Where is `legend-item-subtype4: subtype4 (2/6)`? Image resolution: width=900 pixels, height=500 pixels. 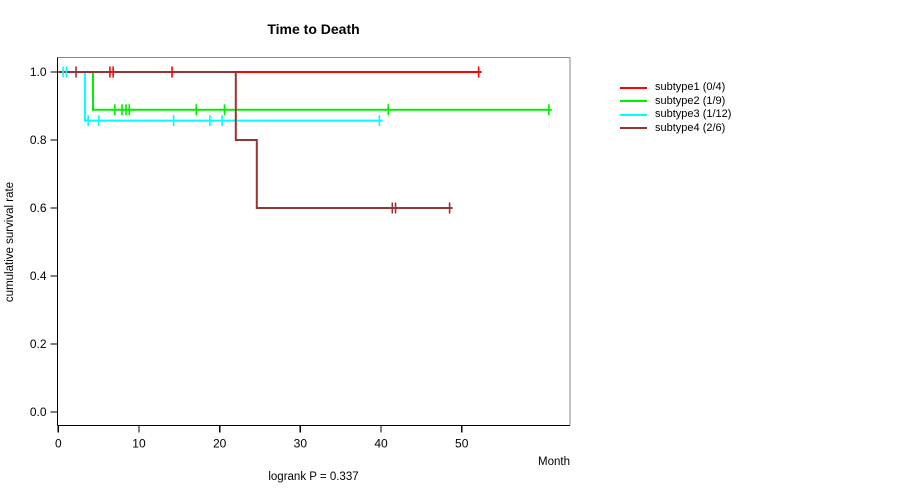
legend-item-subtype4: subtype4 (2/6) is located at coordinates (675, 129).